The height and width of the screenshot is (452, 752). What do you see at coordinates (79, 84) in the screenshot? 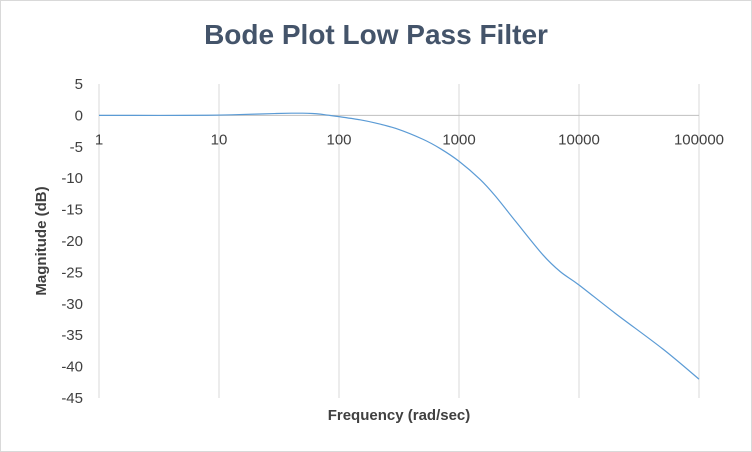
I see `y-tick-label: 5` at bounding box center [79, 84].